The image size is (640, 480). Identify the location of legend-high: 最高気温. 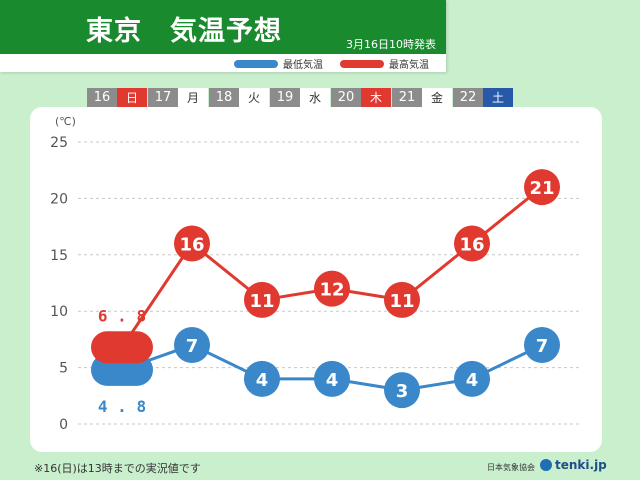
(384, 63).